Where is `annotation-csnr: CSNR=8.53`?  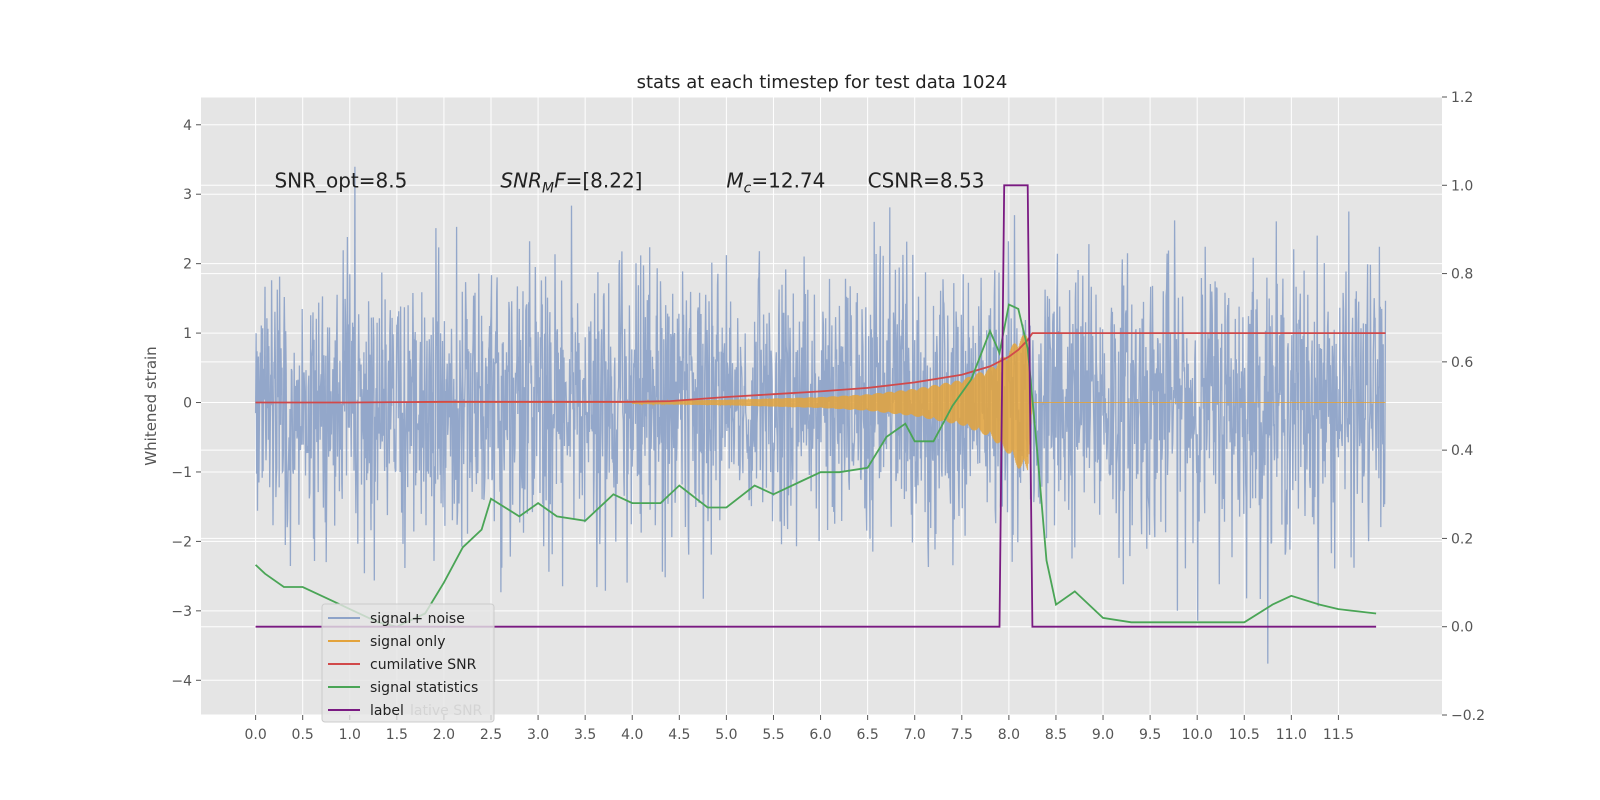 annotation-csnr: CSNR=8.53 is located at coordinates (926, 180).